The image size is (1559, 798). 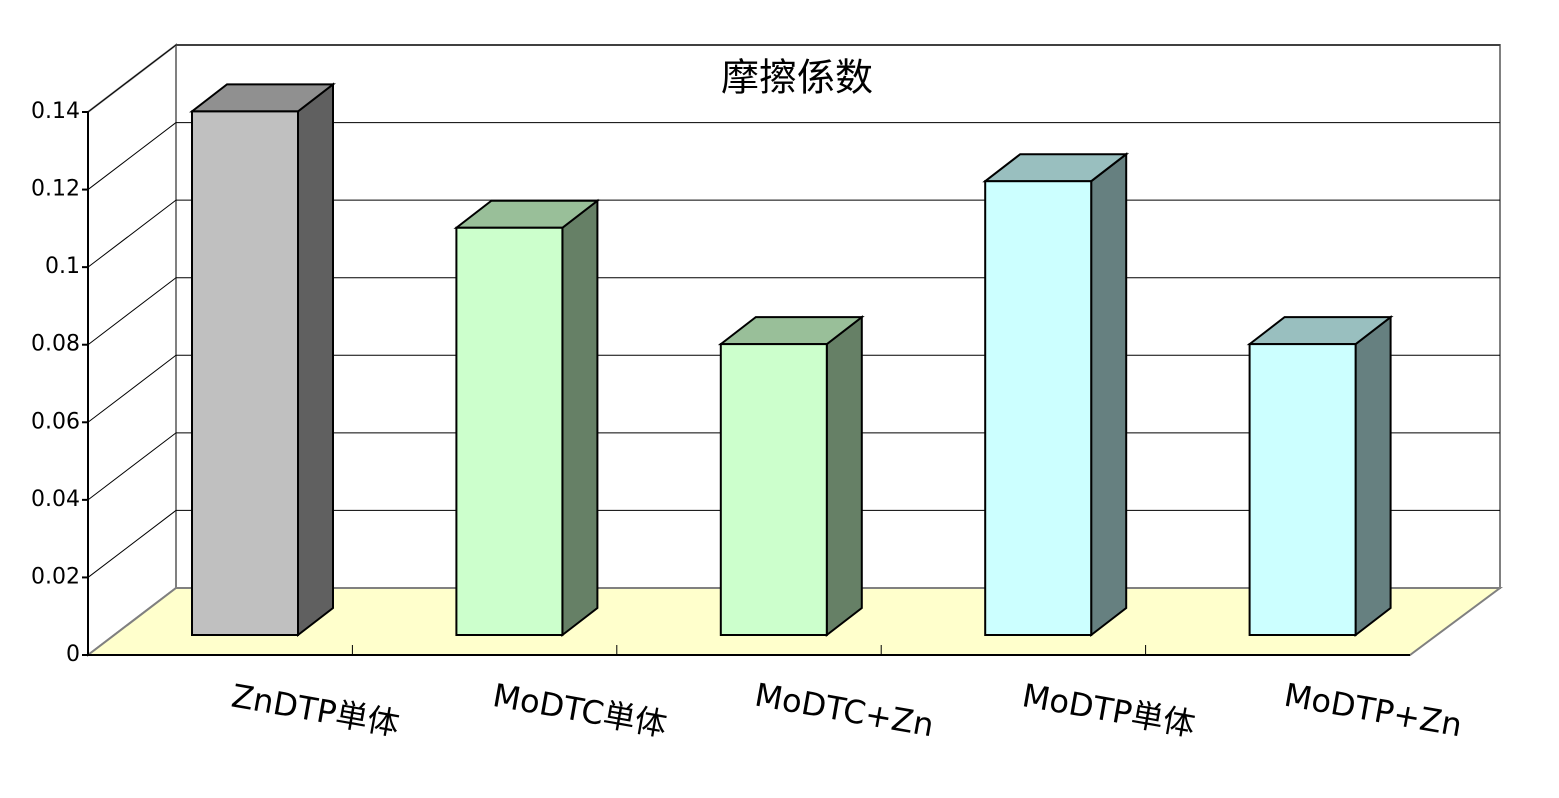 What do you see at coordinates (1373, 710) in the screenshot?
I see `x-tick-label: MoDTP+Zn` at bounding box center [1373, 710].